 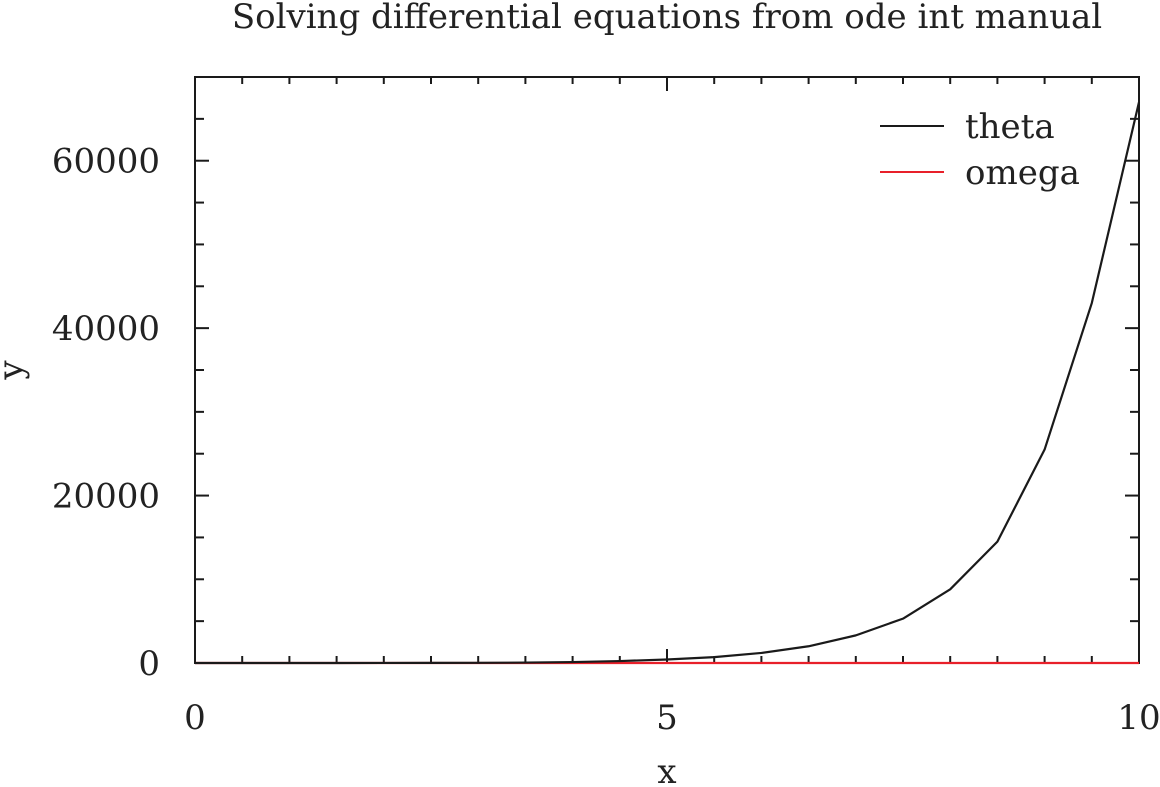 I want to click on legend: theta omega, so click(x=980, y=150).